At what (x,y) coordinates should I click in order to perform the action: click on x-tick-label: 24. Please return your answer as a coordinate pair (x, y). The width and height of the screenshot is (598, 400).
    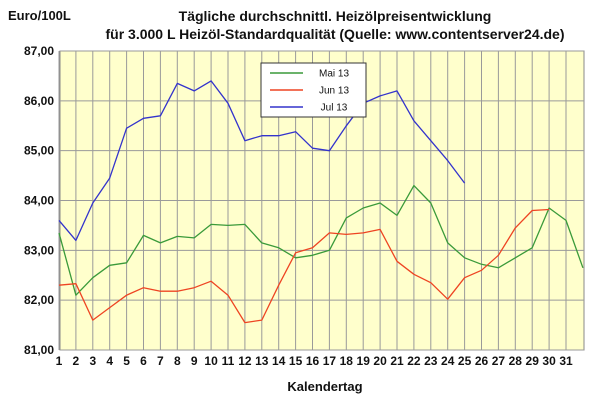
    Looking at the image, I should click on (448, 361).